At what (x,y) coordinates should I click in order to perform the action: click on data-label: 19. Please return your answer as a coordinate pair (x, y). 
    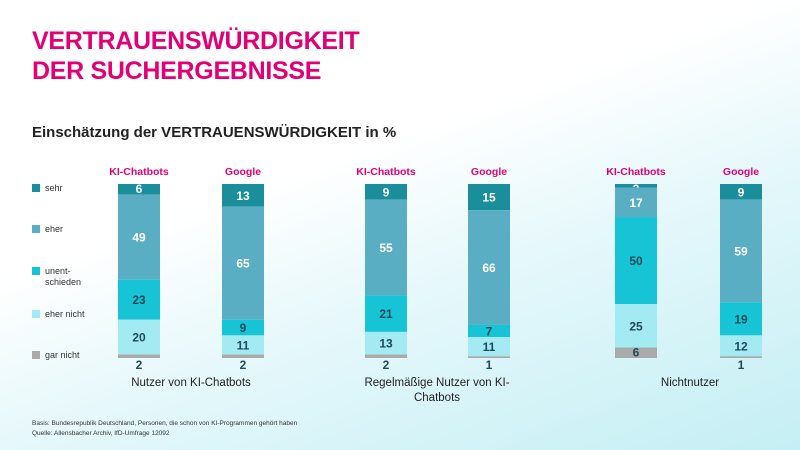
    Looking at the image, I should click on (741, 319).